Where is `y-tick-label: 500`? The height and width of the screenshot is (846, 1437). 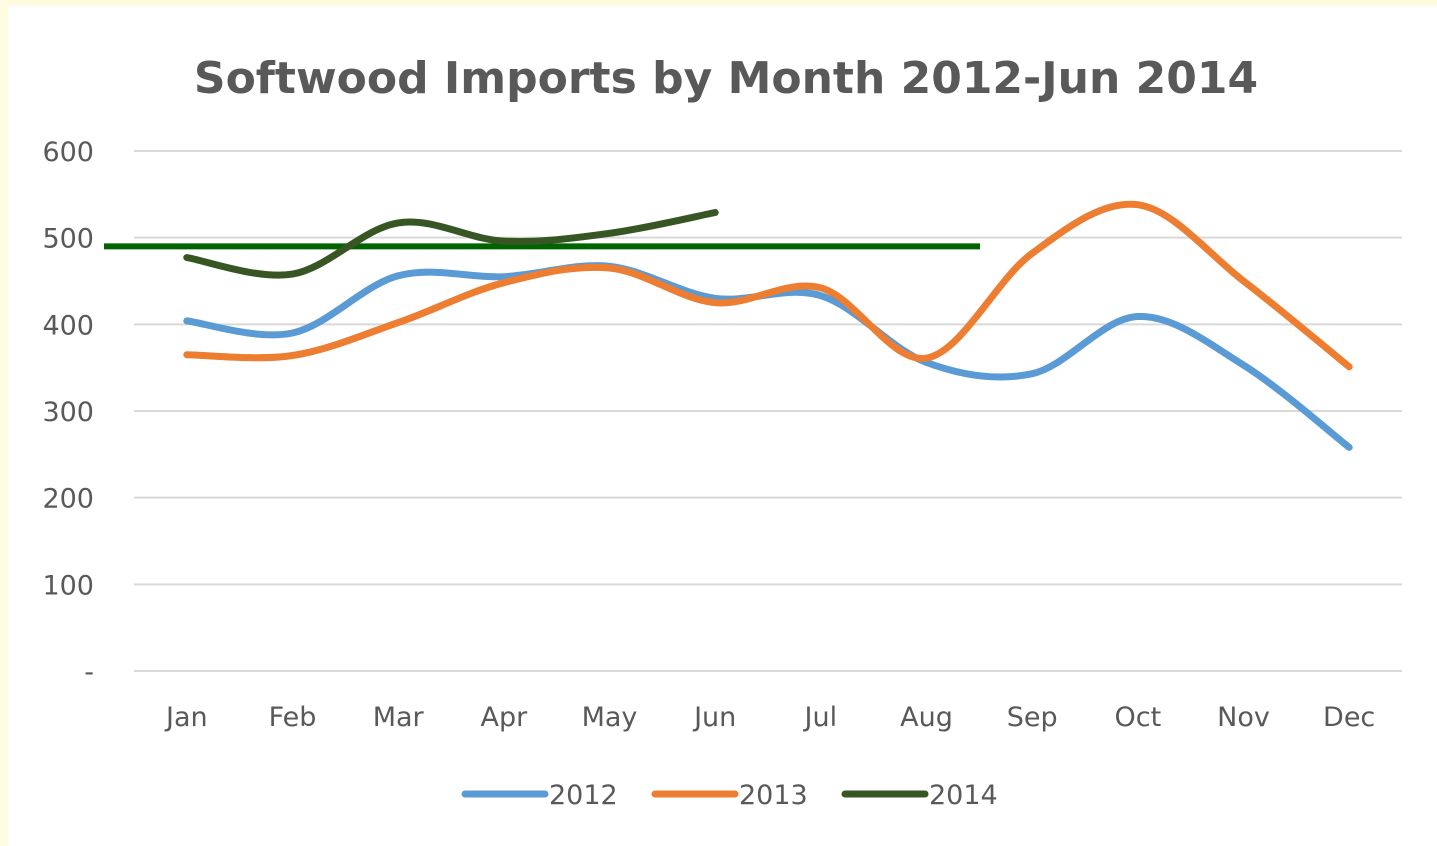 y-tick-label: 500 is located at coordinates (68, 239).